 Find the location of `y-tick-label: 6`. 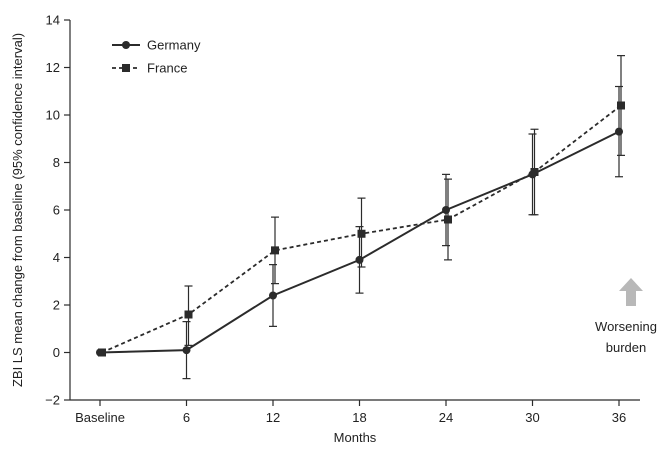

y-tick-label: 6 is located at coordinates (56, 210).